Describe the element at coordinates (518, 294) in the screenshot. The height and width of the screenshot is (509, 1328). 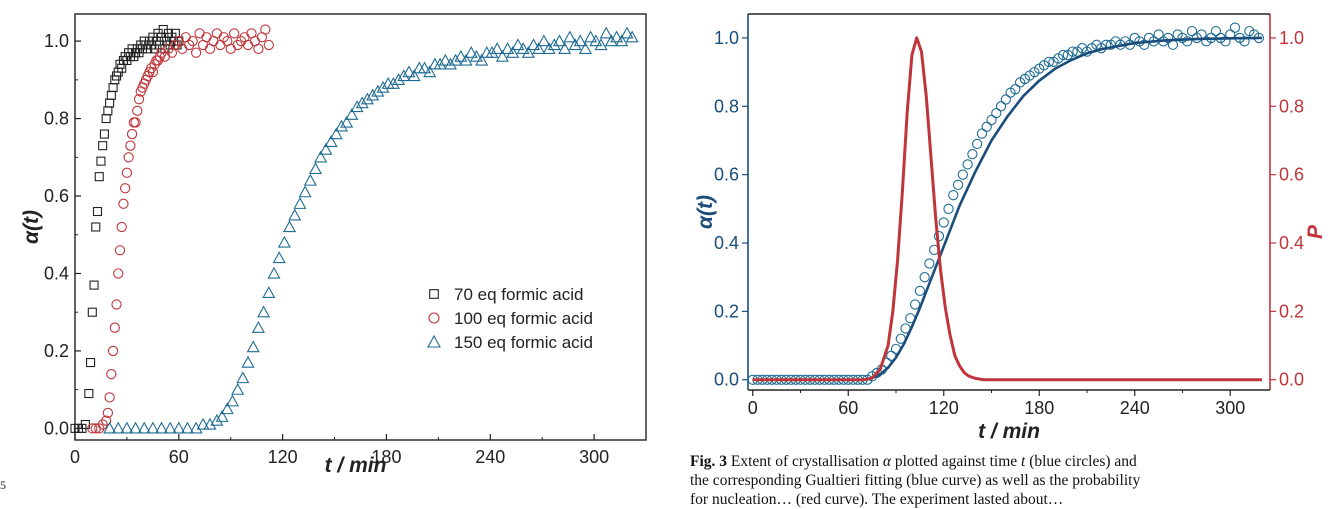
I see `legend-label: 70 eq formic acid` at that location.